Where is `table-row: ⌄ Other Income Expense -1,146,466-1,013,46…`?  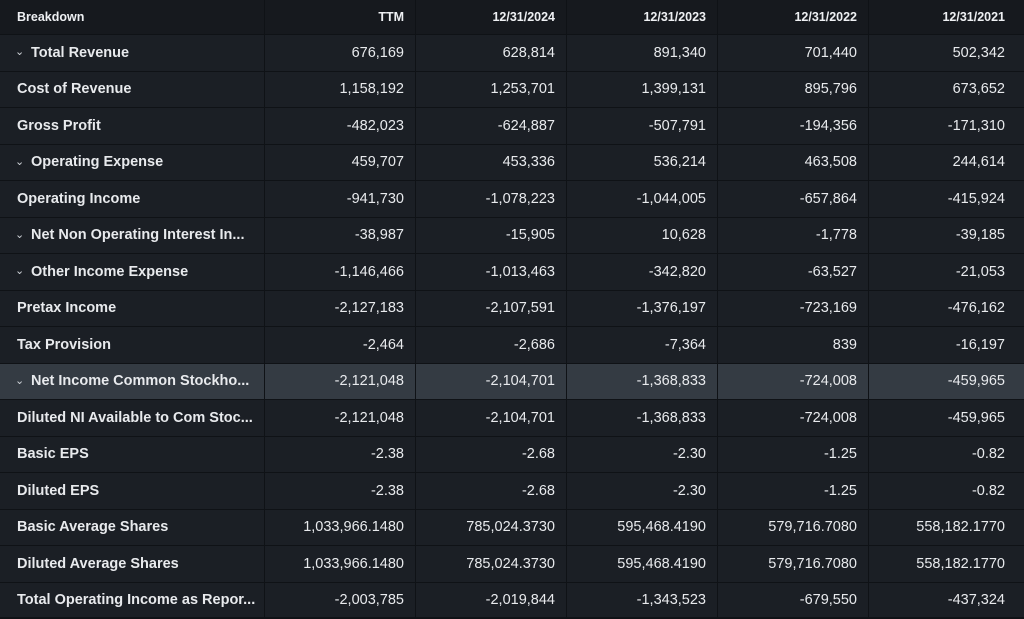
table-row: ⌄ Other Income Expense -1,146,466-1,013,46… is located at coordinates (512, 272).